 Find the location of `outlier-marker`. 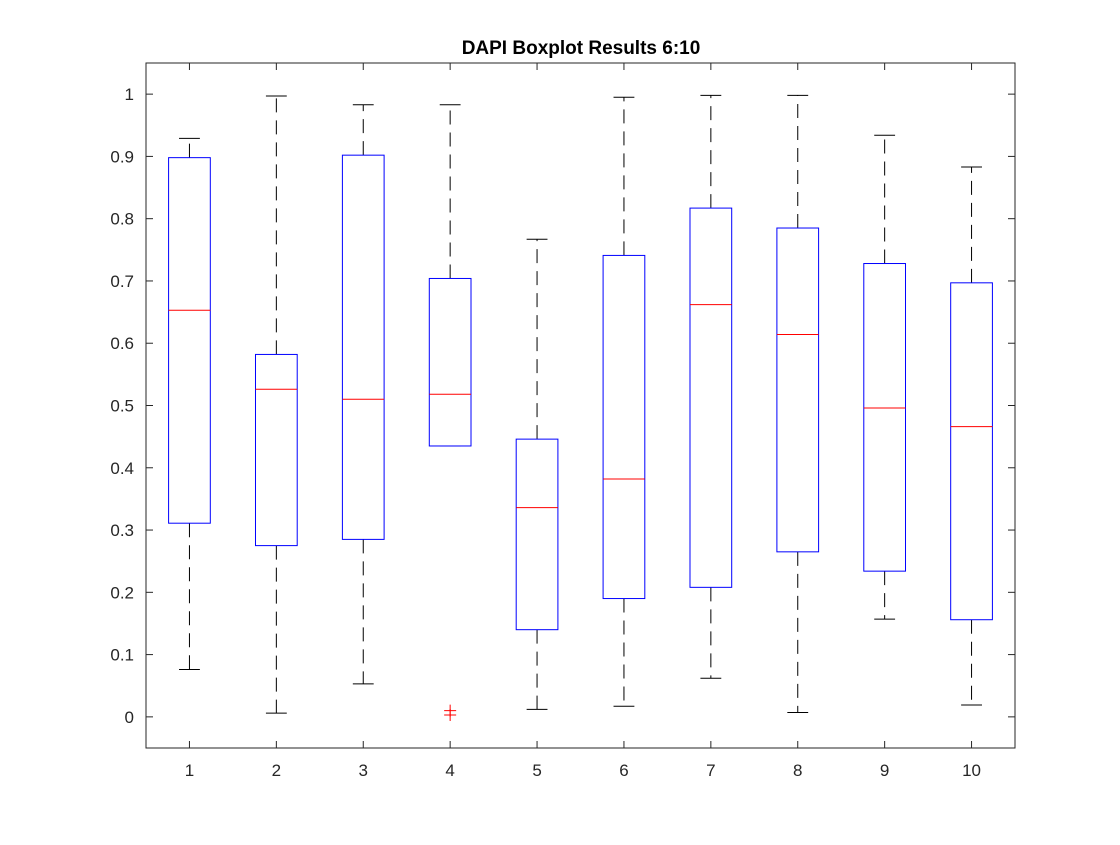

outlier-marker is located at coordinates (450, 710).